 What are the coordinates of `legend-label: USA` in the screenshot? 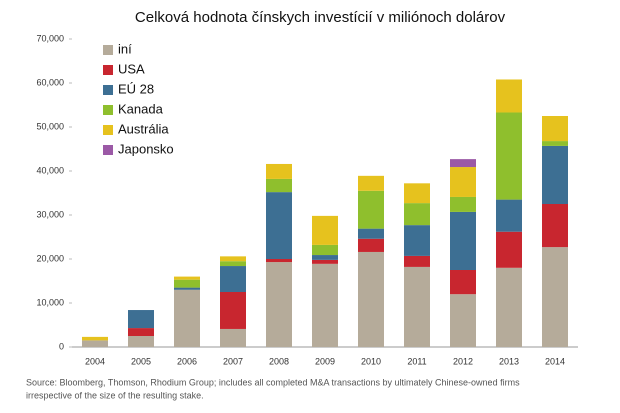 It's located at (131, 68).